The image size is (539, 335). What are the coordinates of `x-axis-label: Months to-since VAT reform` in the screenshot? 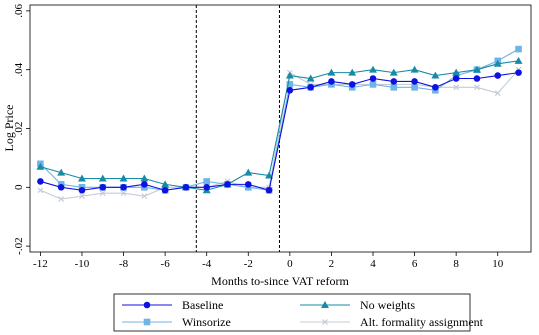 It's located at (280, 281).